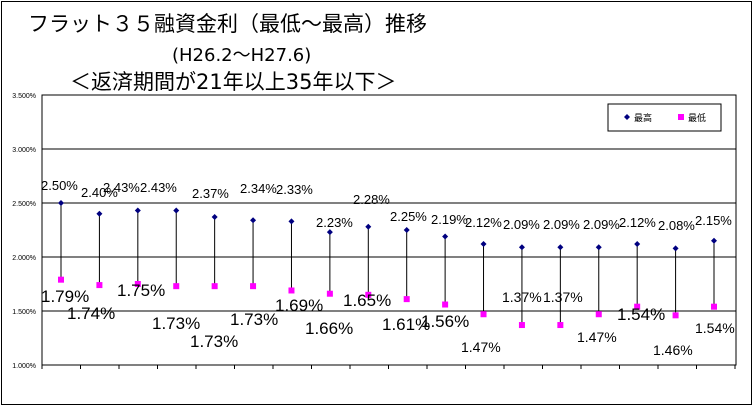 This screenshot has height=408, width=755. What do you see at coordinates (713, 220) in the screenshot?
I see `max-value-label: 2.15%` at bounding box center [713, 220].